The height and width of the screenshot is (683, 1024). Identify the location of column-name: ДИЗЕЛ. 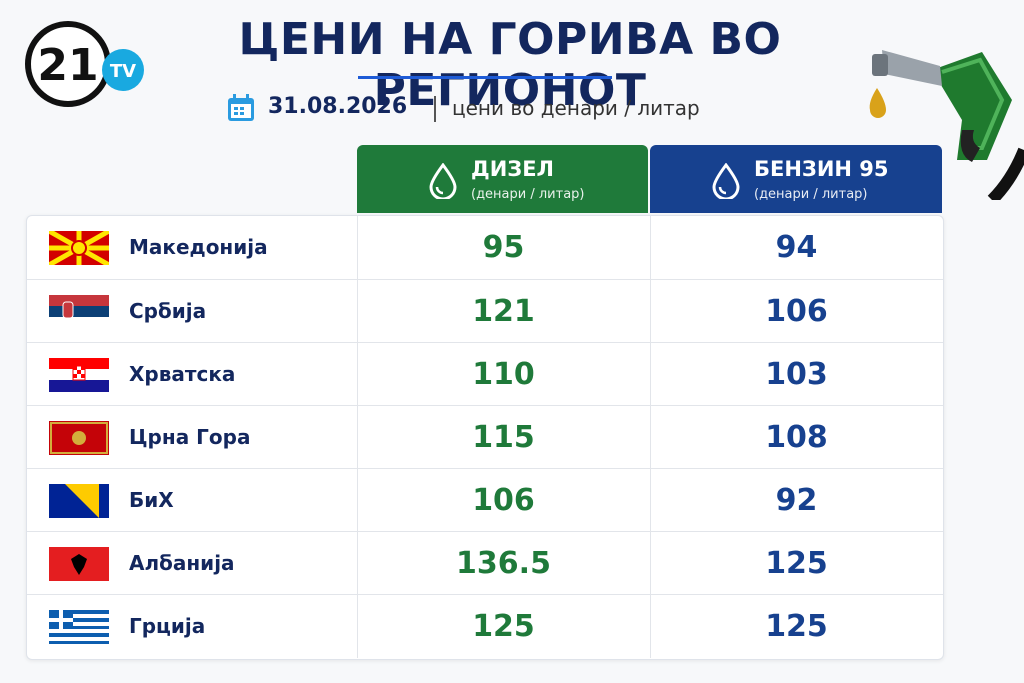
(512, 169).